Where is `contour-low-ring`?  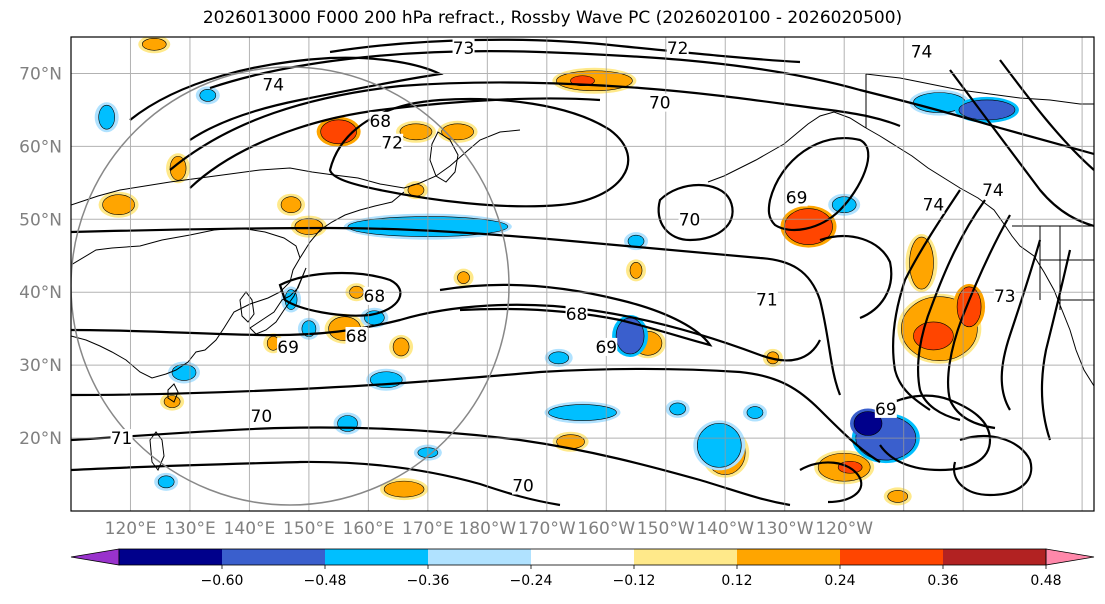 contour-low-ring is located at coordinates (479, 152).